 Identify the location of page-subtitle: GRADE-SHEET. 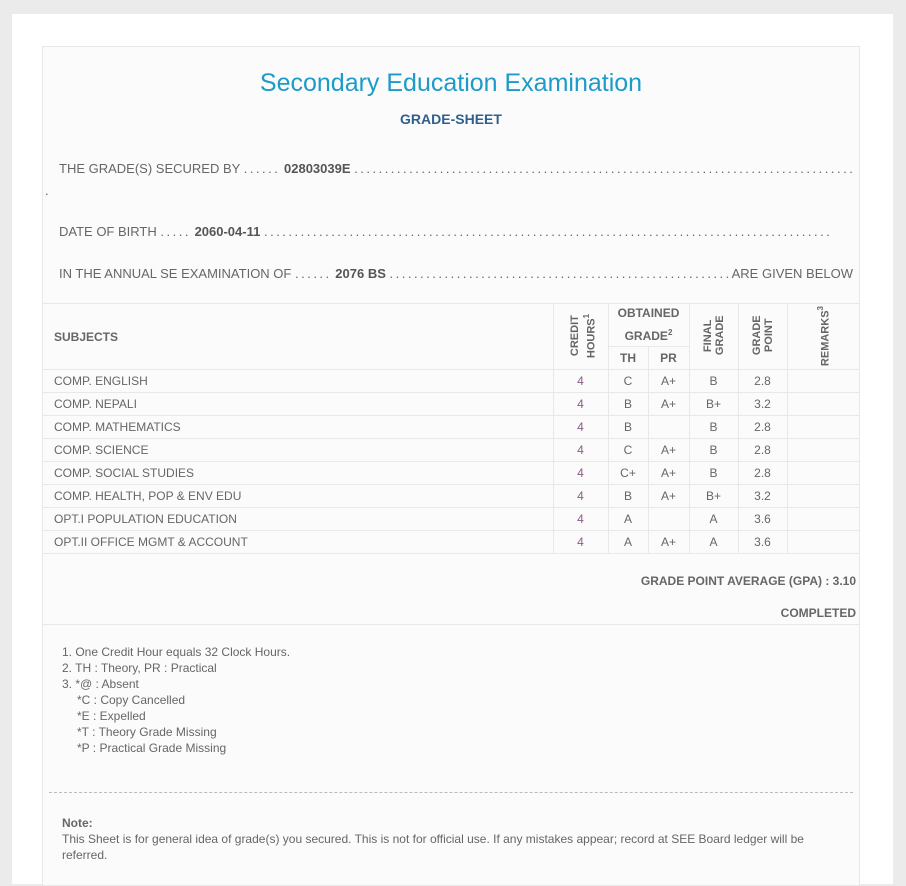
(451, 119).